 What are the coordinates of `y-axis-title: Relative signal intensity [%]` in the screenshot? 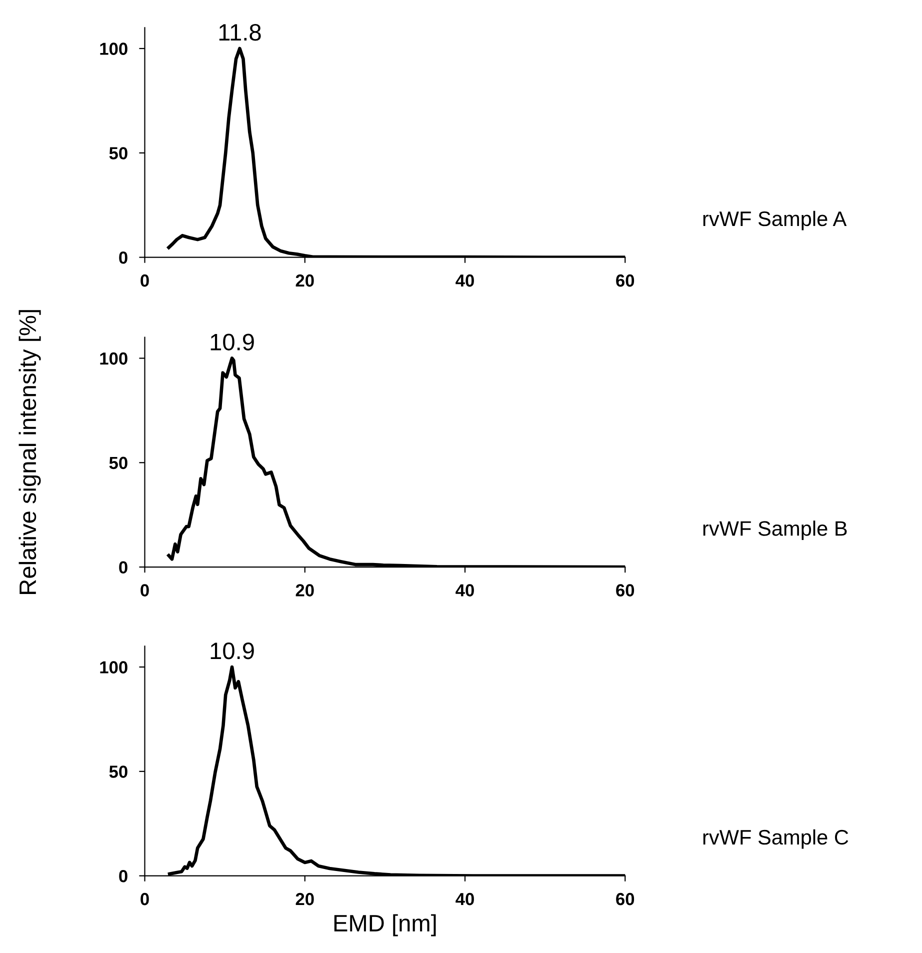 It's located at (29, 452).